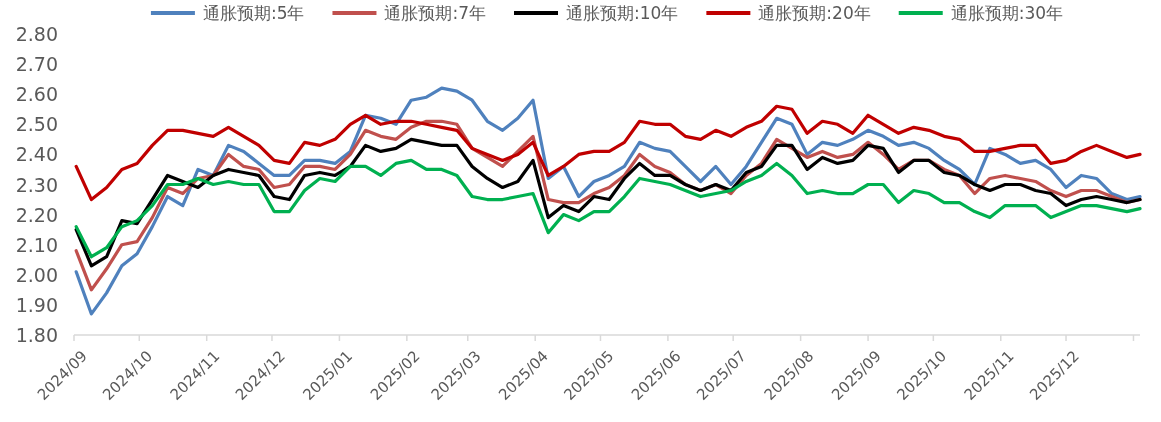  I want to click on y-tick-label: 2.10, so click(36, 244).